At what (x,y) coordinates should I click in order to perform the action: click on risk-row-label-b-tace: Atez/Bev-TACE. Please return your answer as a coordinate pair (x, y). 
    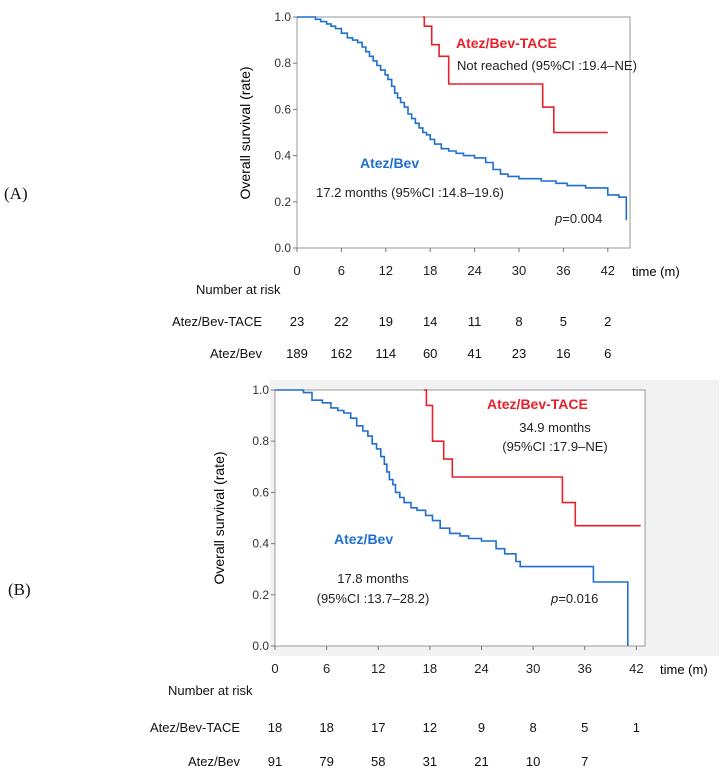
    Looking at the image, I should click on (194, 727).